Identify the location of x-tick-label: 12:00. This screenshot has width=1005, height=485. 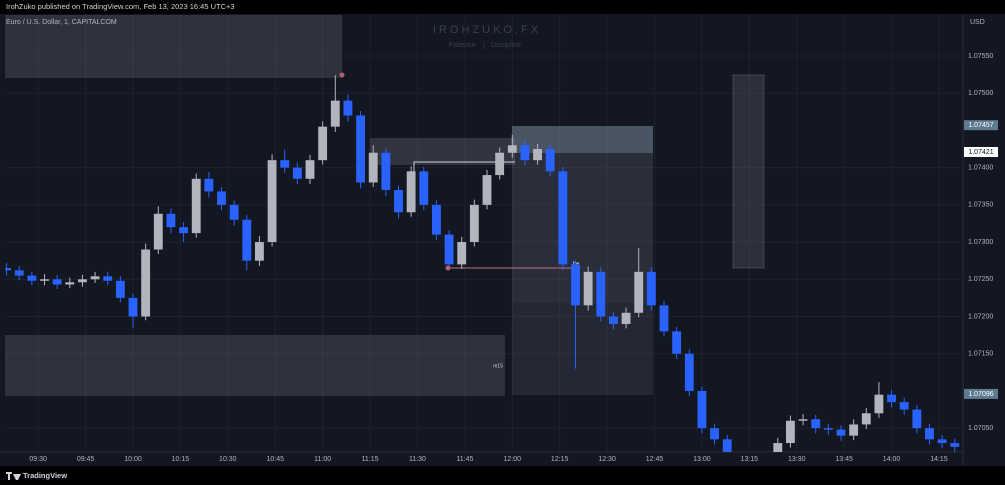
(513, 459).